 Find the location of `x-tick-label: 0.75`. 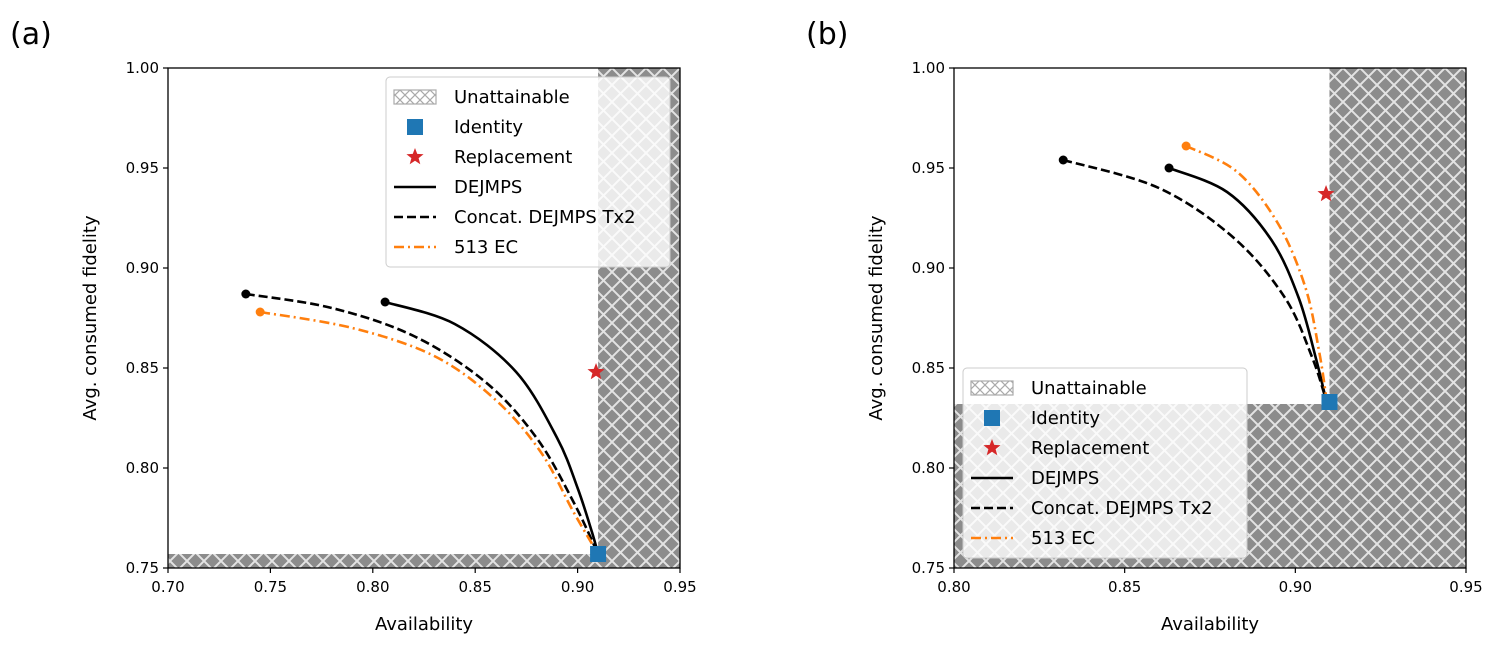

x-tick-label: 0.75 is located at coordinates (270, 587).